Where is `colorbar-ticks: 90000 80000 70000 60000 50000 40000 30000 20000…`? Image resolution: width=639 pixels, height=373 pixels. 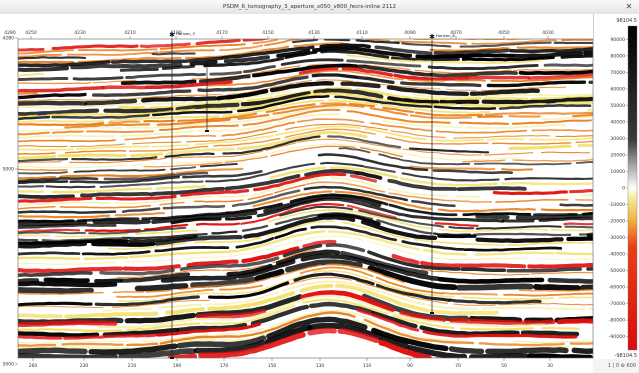 colorbar-ticks: 90000 80000 70000 60000 50000 40000 30000 20000… is located at coordinates (618, 188).